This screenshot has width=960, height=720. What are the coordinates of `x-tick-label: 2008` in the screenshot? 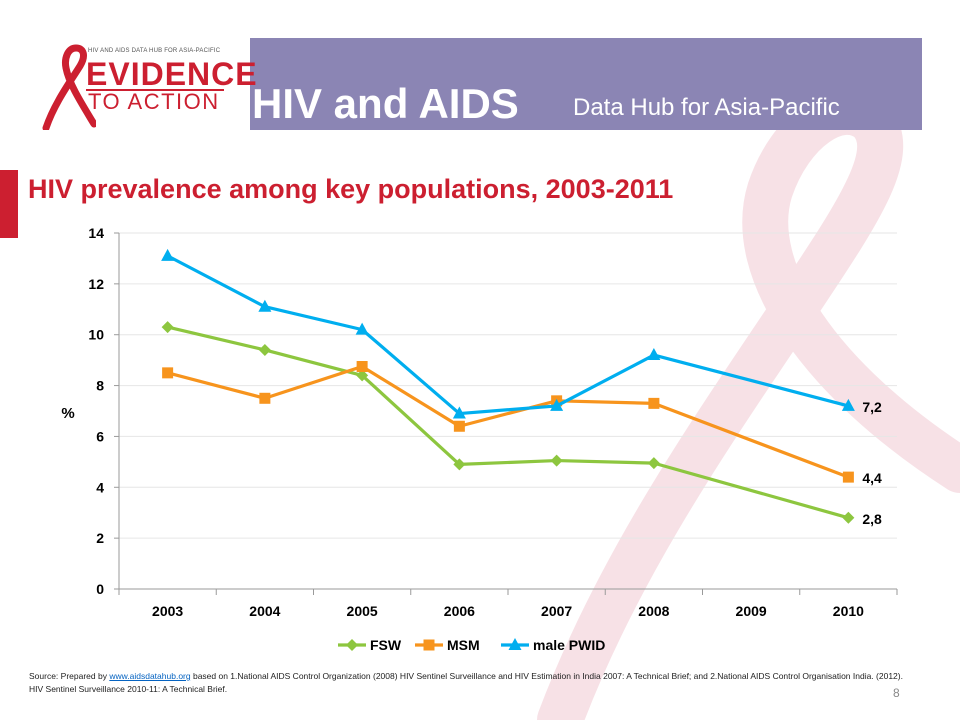 It's located at (653, 611).